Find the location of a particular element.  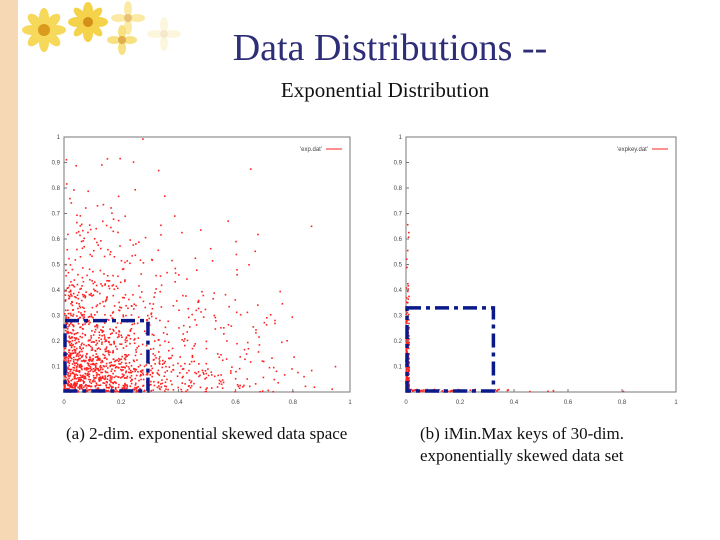

y-tick-label: 0.9 is located at coordinates (56, 164).